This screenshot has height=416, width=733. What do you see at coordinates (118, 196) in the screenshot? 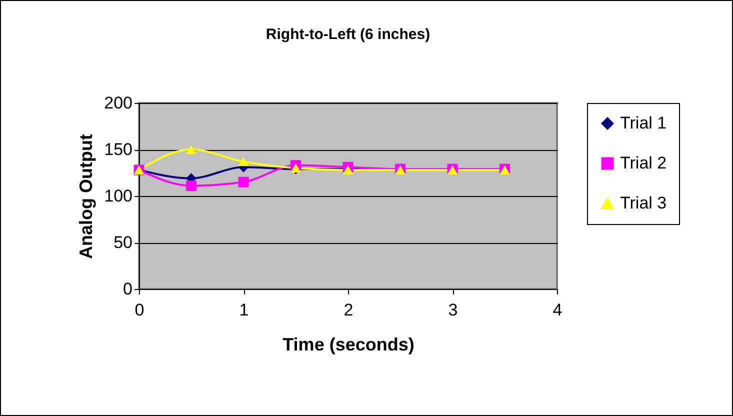
I see `y-tick-label: 100` at bounding box center [118, 196].